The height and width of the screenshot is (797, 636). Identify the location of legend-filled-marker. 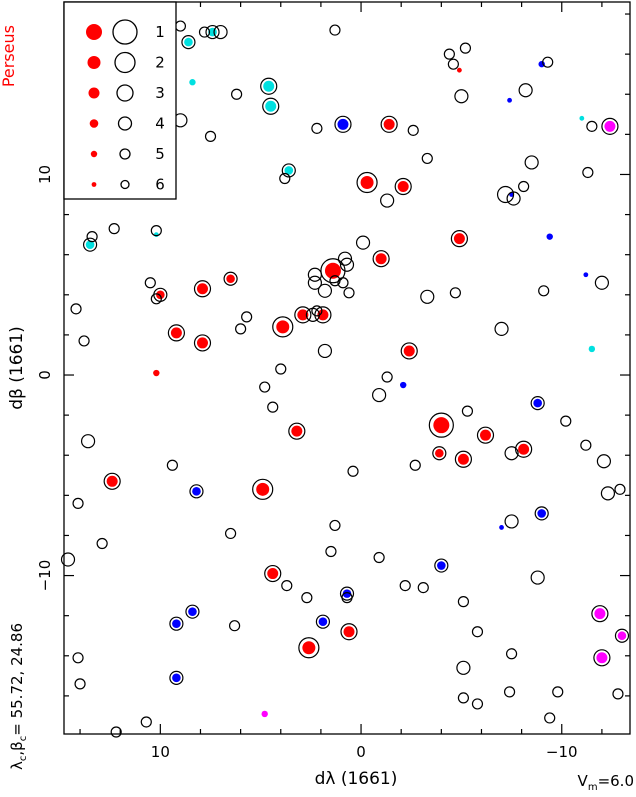
(94, 184).